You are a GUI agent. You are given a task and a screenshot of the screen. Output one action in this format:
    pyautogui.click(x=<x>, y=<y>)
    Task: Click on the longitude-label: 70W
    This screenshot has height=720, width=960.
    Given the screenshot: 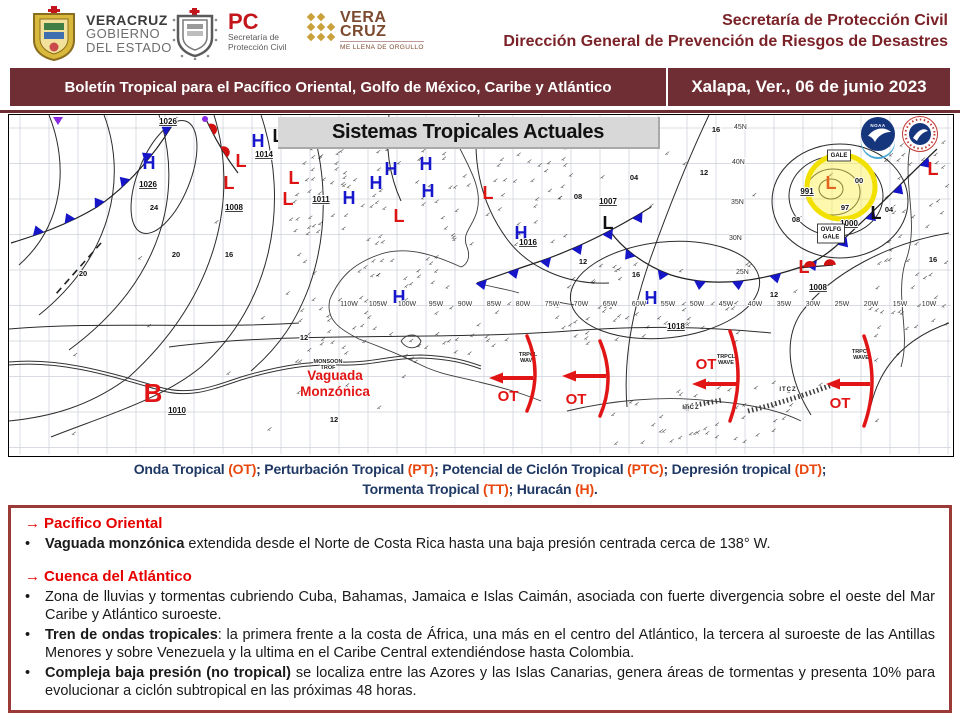 What is the action you would take?
    pyautogui.click(x=581, y=304)
    